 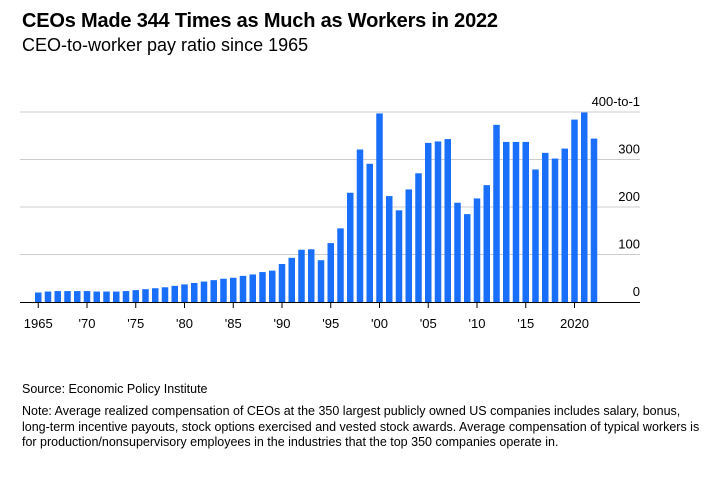 I want to click on bar-1966, so click(x=48, y=296).